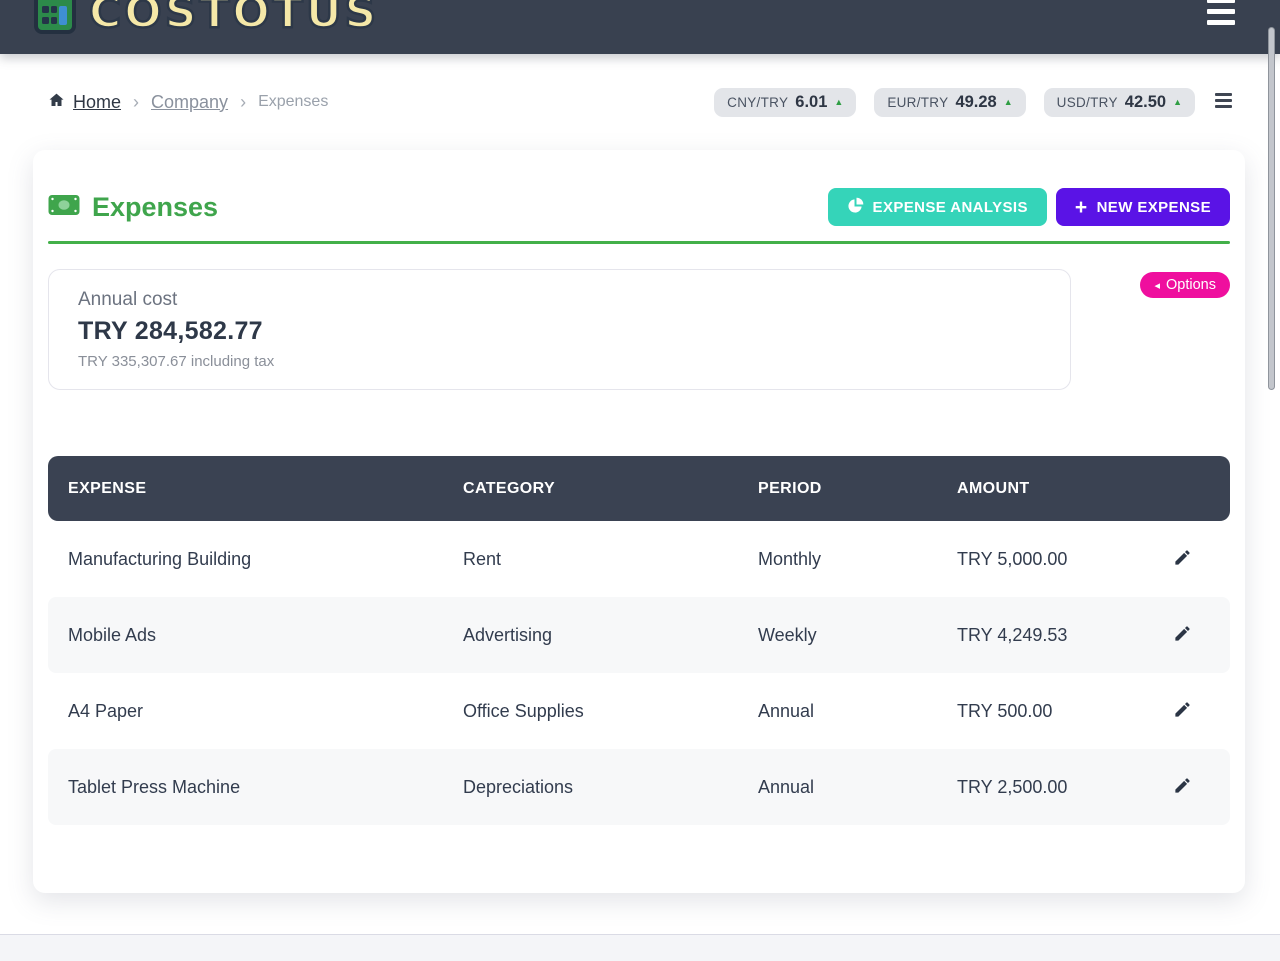 The width and height of the screenshot is (1280, 961). Describe the element at coordinates (112, 634) in the screenshot. I see `cell-expense: Mobile Ads` at that location.